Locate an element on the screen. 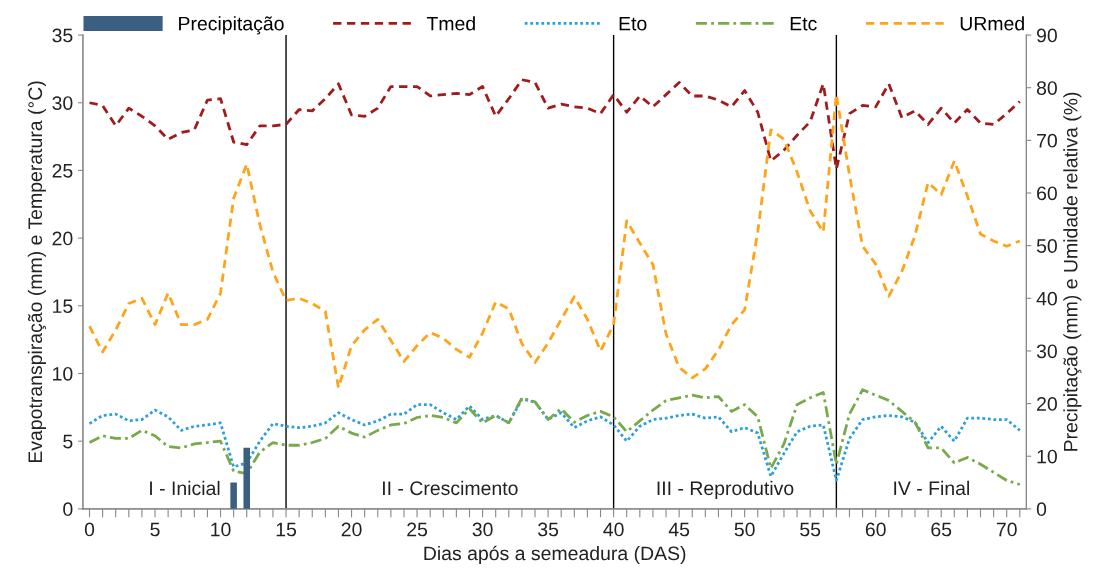  x-tick-label: 45 is located at coordinates (679, 529).